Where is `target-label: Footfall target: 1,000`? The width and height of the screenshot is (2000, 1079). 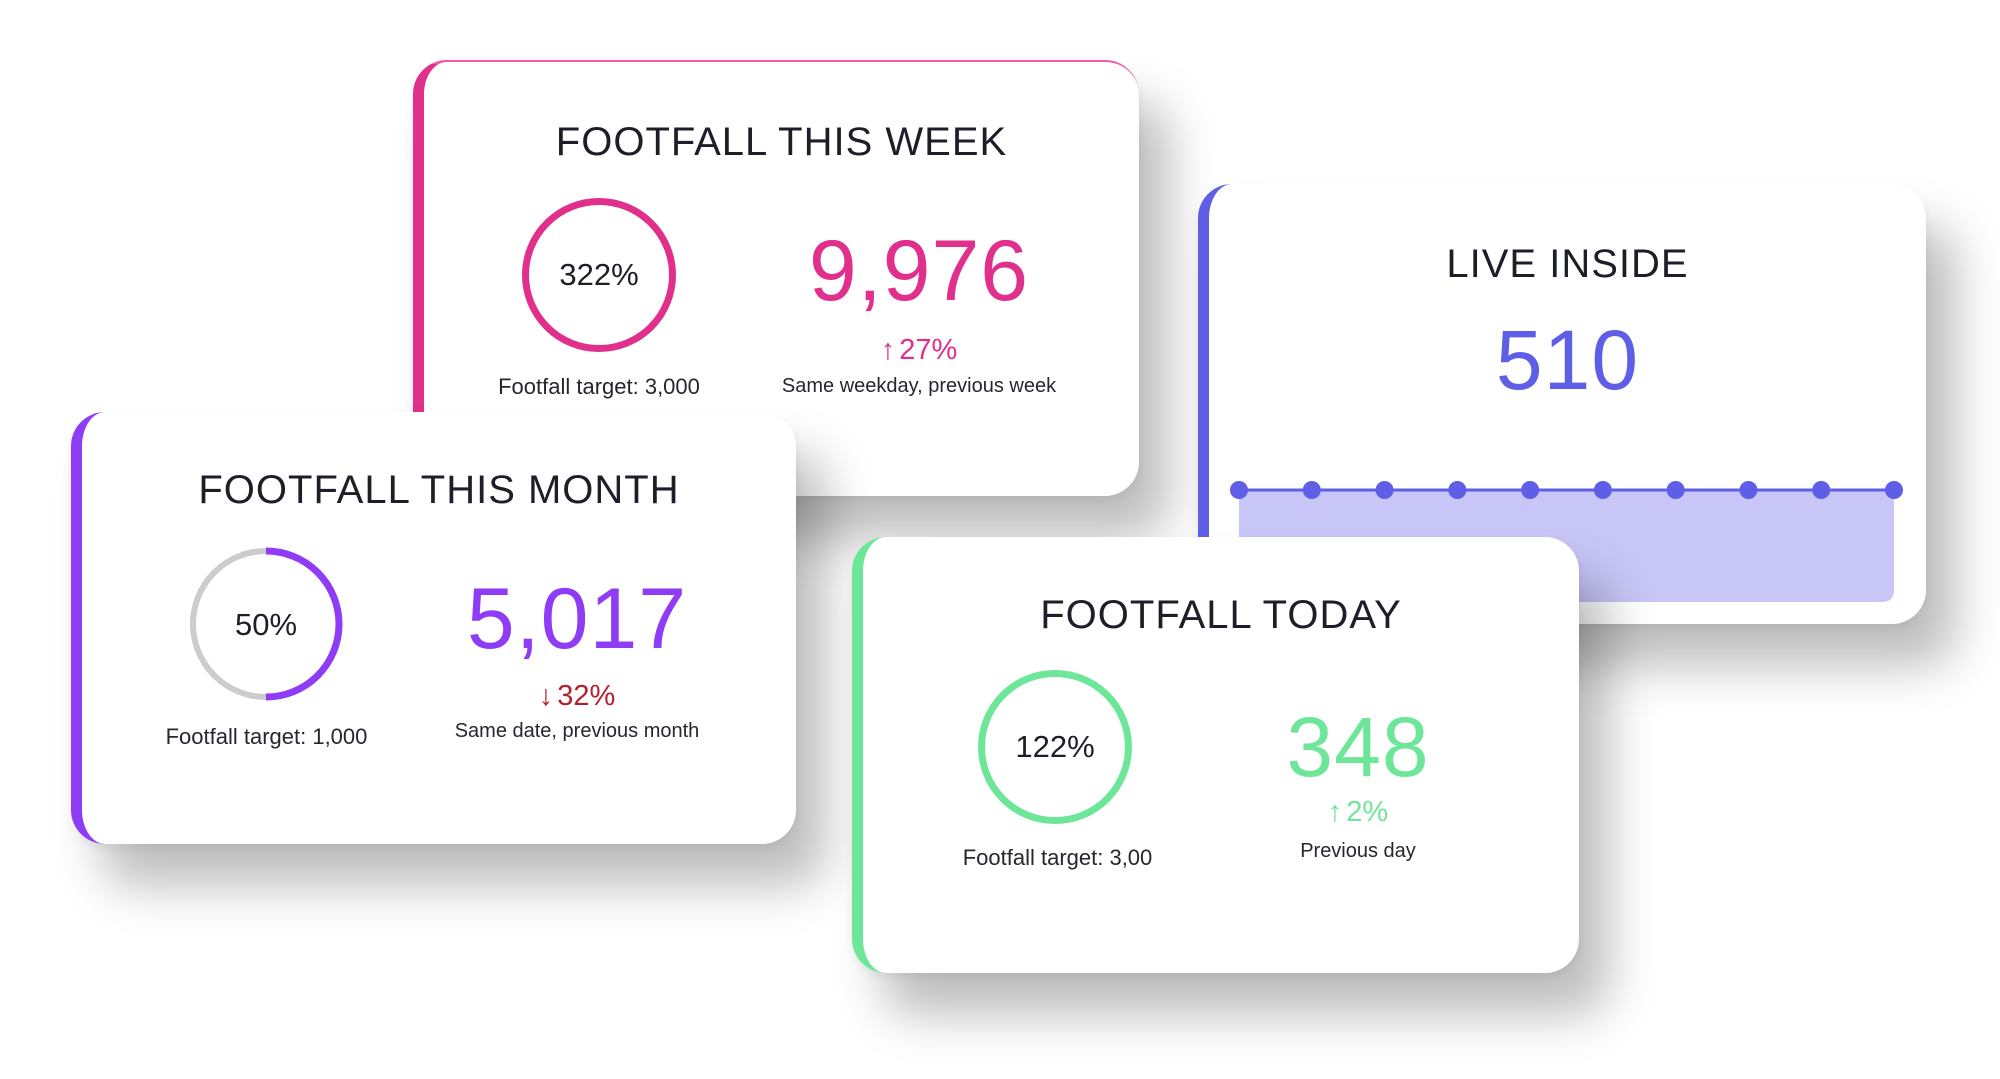 target-label: Footfall target: 1,000 is located at coordinates (266, 736).